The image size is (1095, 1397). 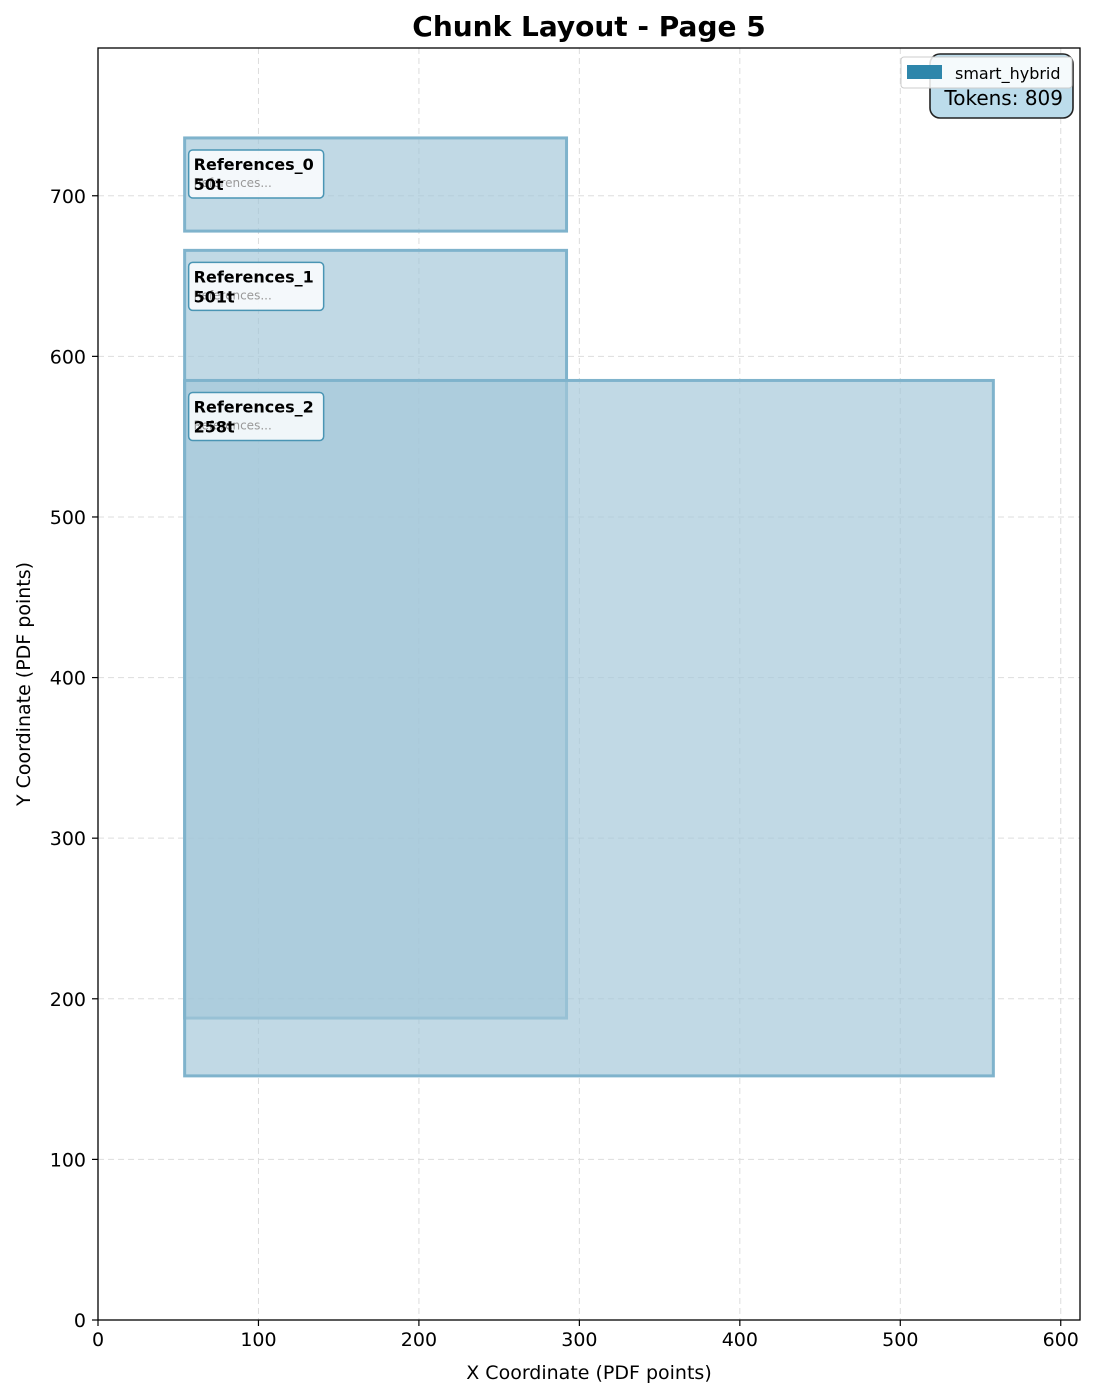 I want to click on y-tick-label: 100, so click(x=68, y=1160).